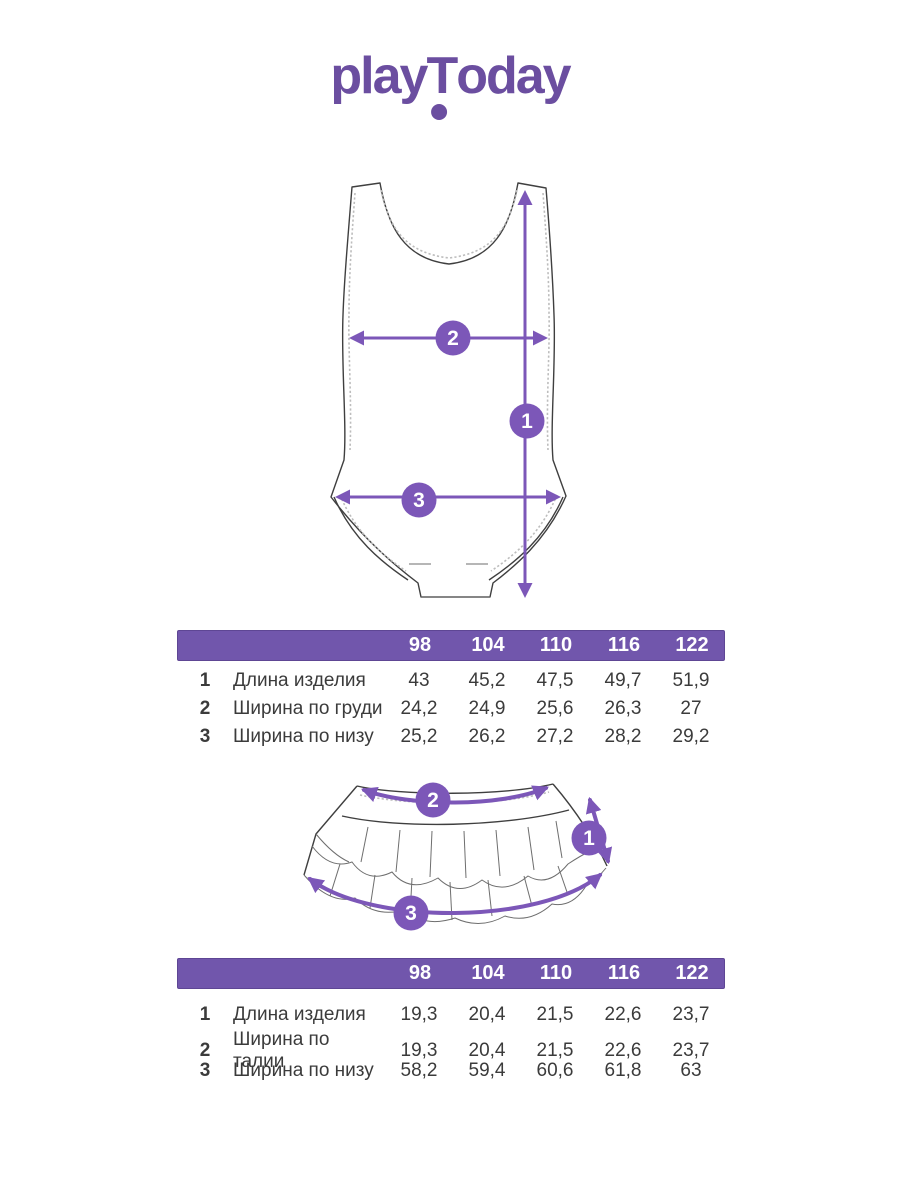 The height and width of the screenshot is (1200, 900). Describe the element at coordinates (454, 1014) in the screenshot. I see `table-row: 1 Длина изделия 19,3 20,4 21,5 22,6 23,7` at that location.